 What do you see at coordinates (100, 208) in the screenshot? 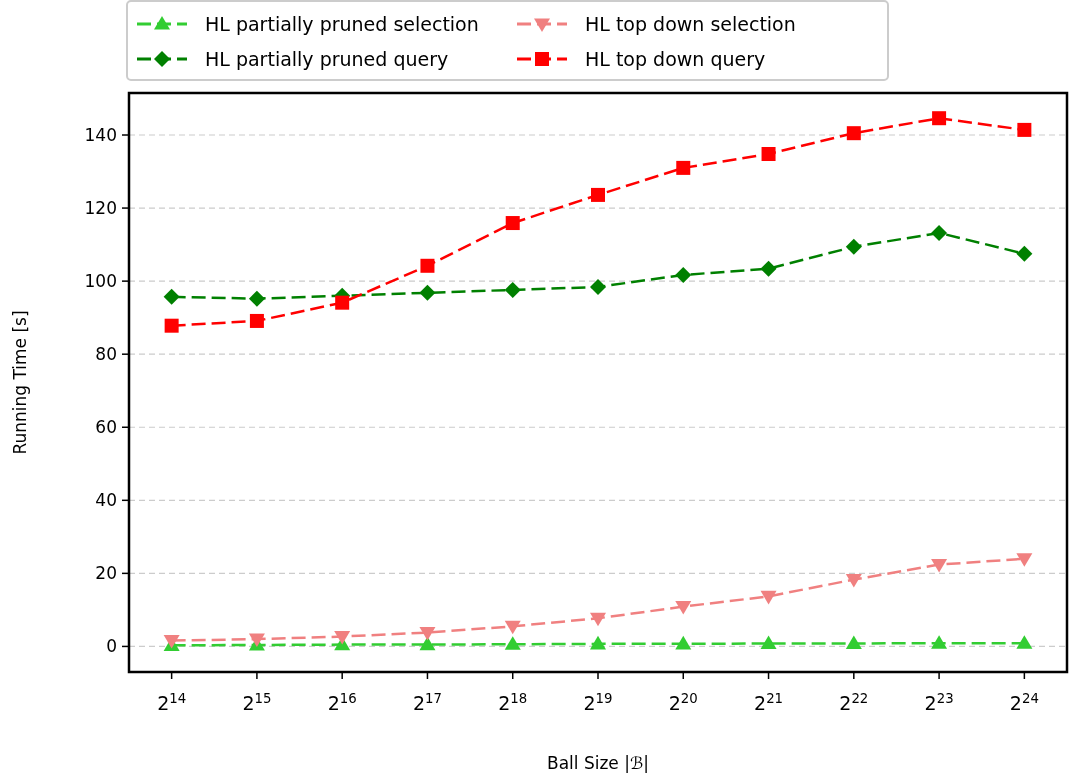
I see `y-tick-label: 120` at bounding box center [100, 208].